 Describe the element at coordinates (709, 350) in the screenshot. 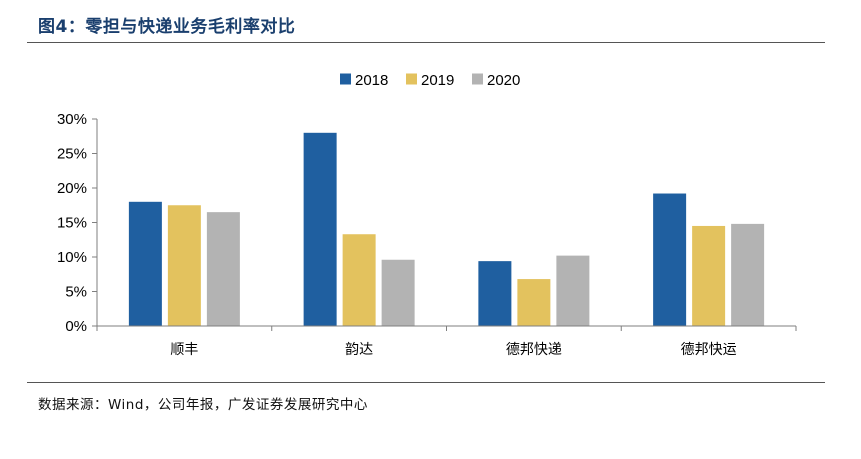

I see `x-category-label: 德邦快运` at that location.